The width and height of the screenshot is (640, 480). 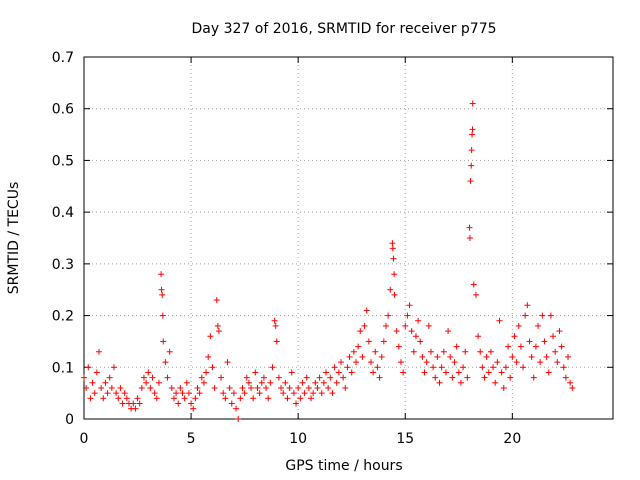 I want to click on x-tick-label: 10, so click(x=298, y=439).